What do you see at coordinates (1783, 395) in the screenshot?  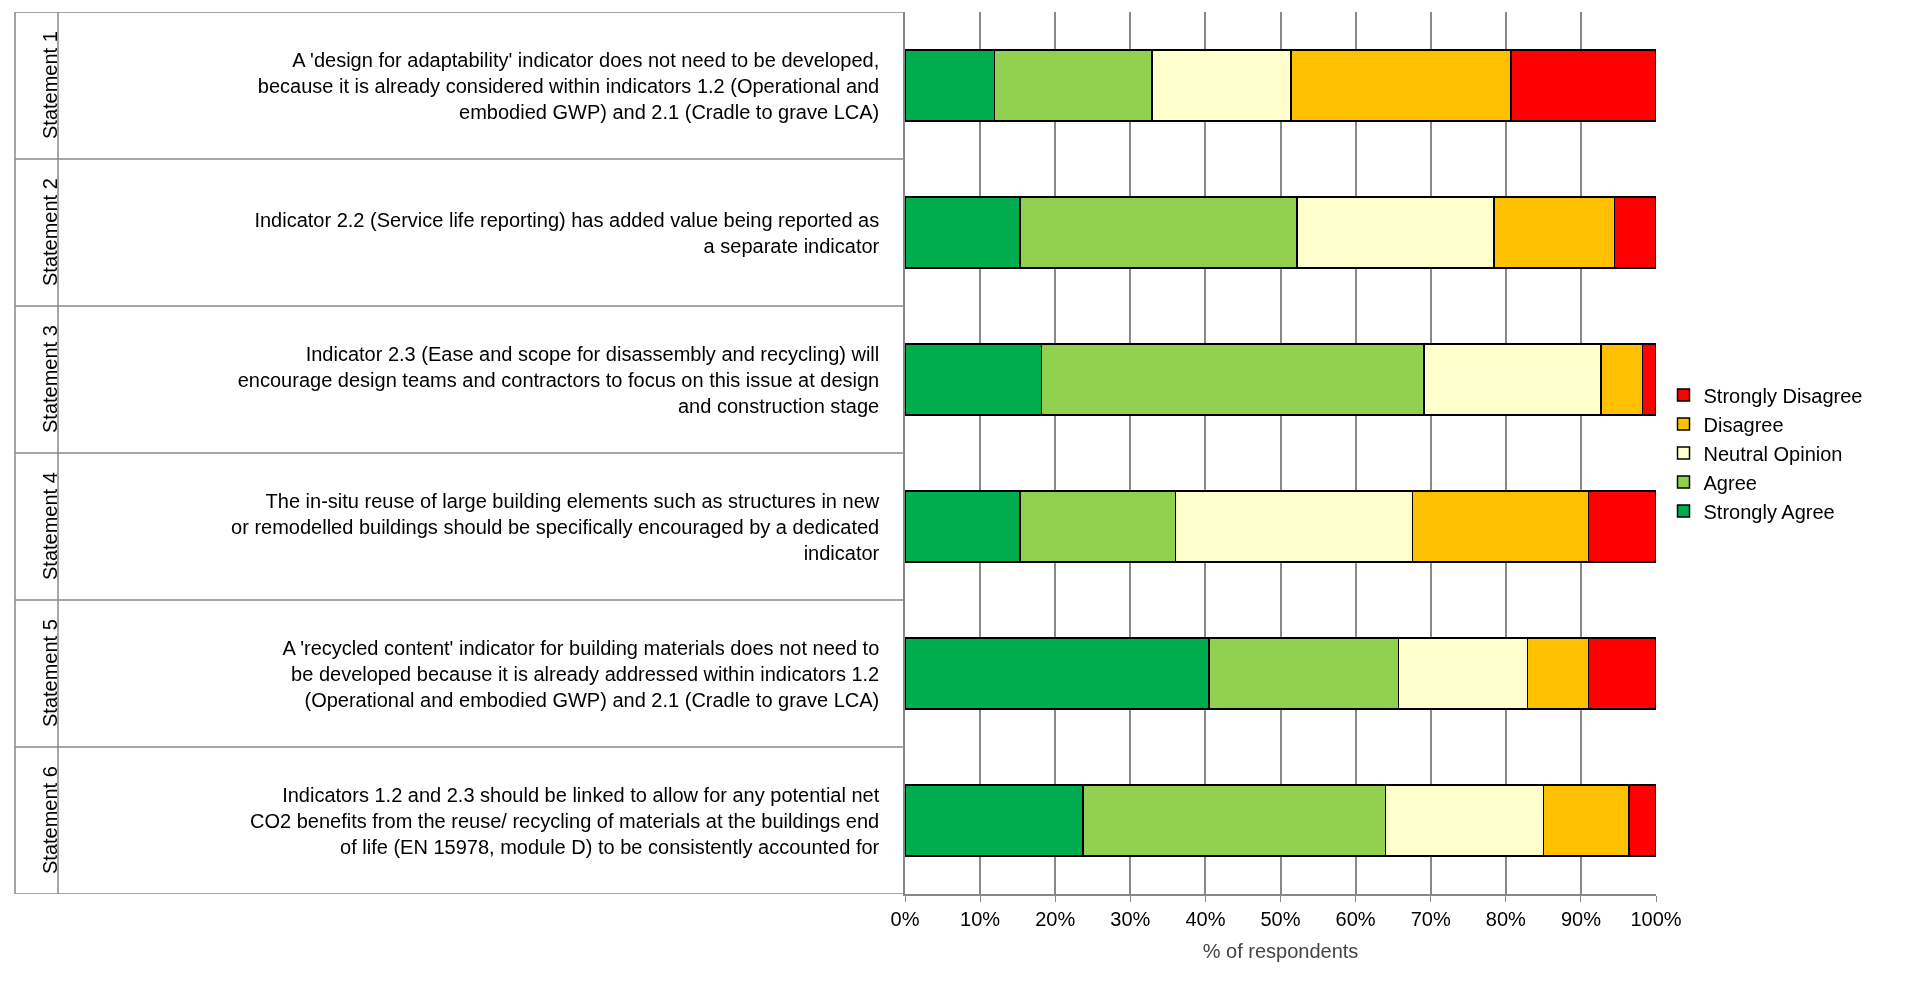 I see `legend-label: Strongly Disagree` at bounding box center [1783, 395].